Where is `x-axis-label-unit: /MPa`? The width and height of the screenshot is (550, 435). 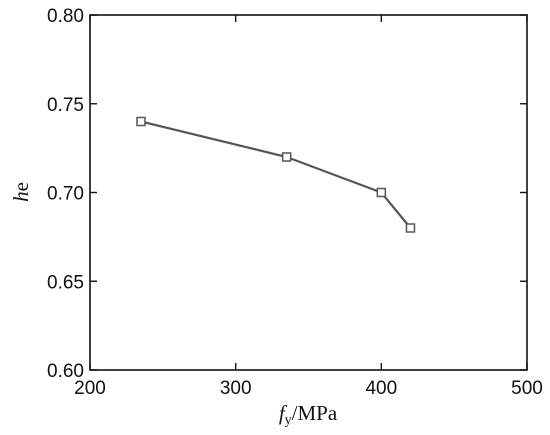 x-axis-label-unit: /MPa is located at coordinates (315, 413).